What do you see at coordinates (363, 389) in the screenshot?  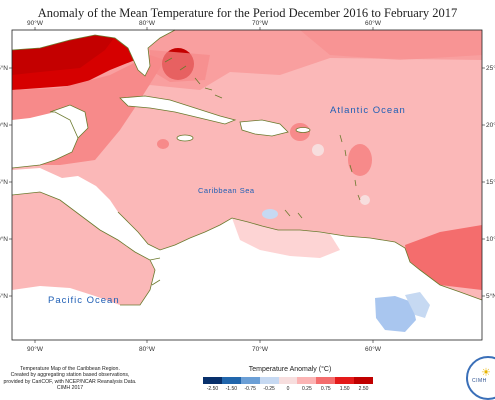 I see `legend-tick-label: 2.50` at bounding box center [363, 389].